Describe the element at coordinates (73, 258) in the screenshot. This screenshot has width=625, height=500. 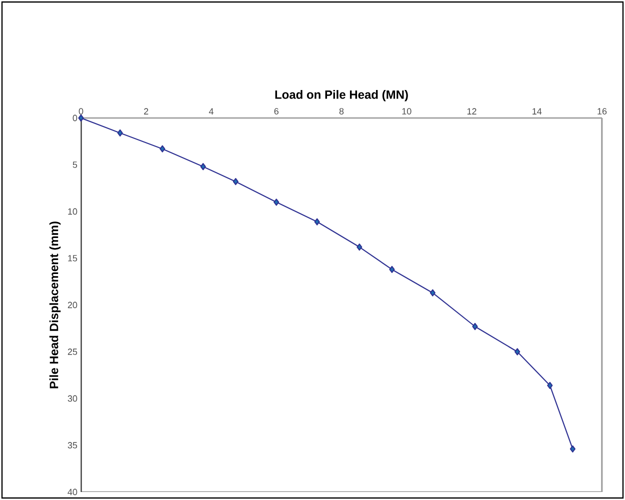
I see `y-tick-label: 15` at that location.